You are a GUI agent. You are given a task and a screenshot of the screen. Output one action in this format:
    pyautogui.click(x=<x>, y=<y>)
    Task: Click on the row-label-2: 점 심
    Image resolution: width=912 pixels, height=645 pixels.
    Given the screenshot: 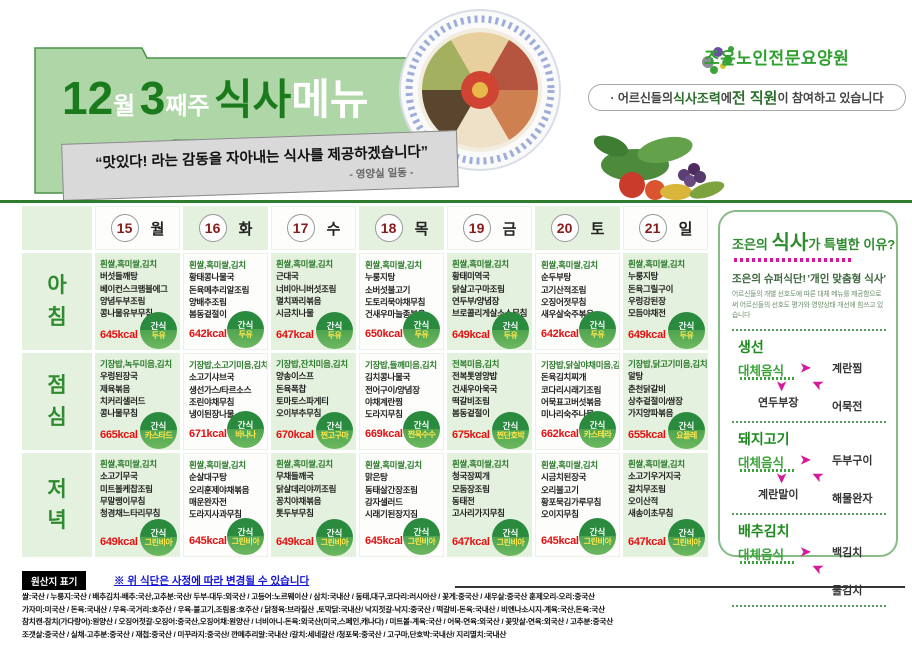 What is the action you would take?
    pyautogui.click(x=57, y=401)
    